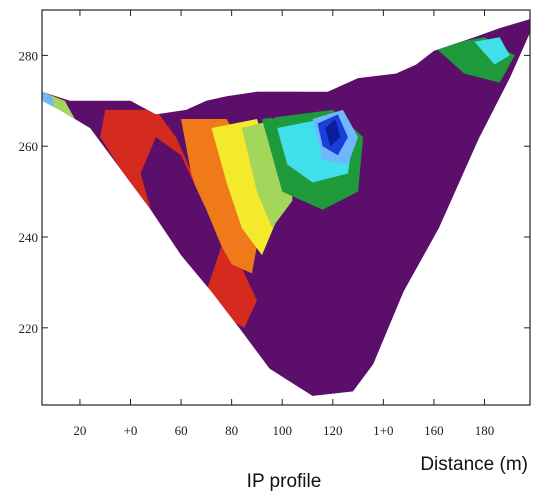 This screenshot has height=493, width=537. I want to click on x-tick-label-8: 180, so click(485, 430).